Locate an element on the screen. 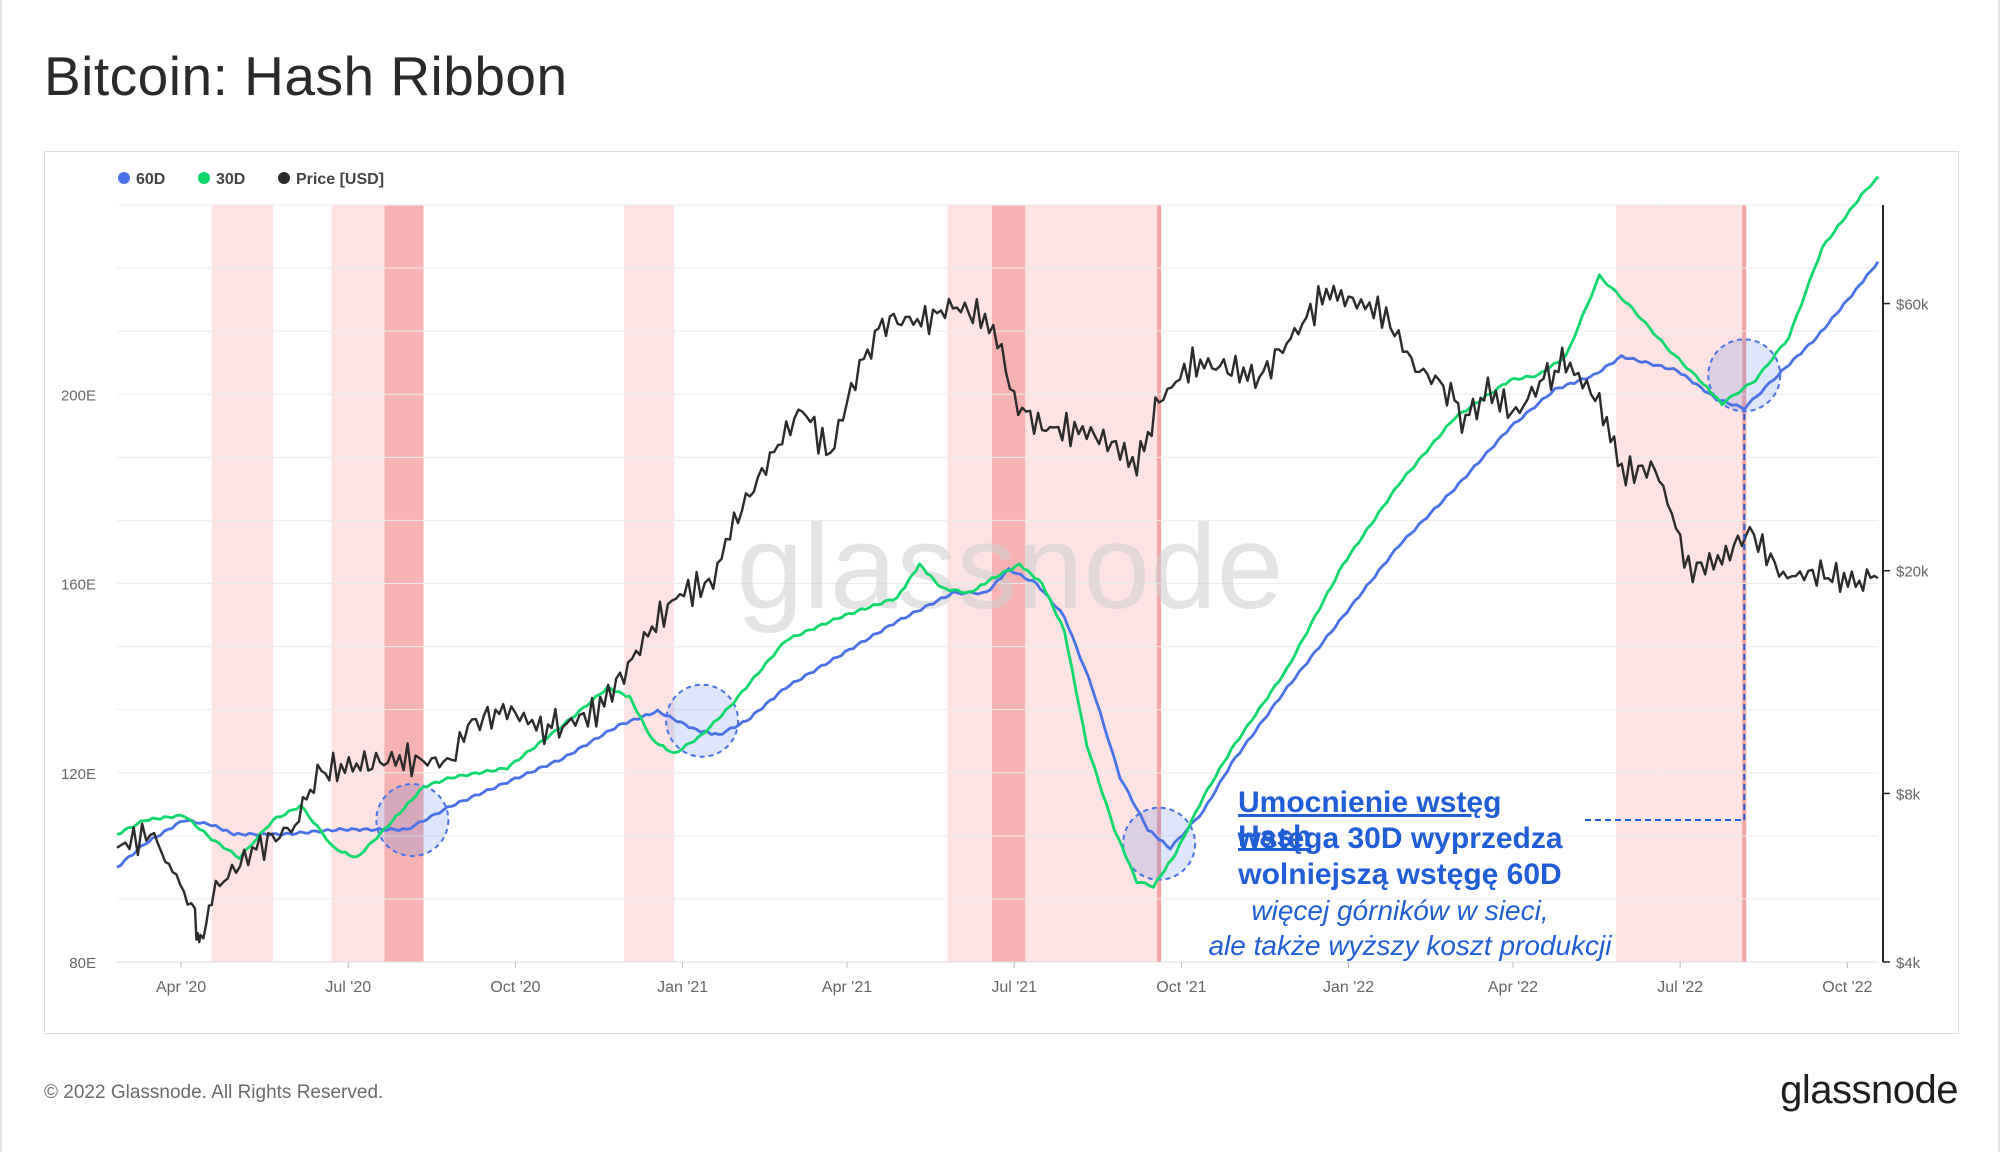 This screenshot has height=1152, width=2000. annotation-line-3: wolniejszą wstęgę 60D is located at coordinates (1400, 874).